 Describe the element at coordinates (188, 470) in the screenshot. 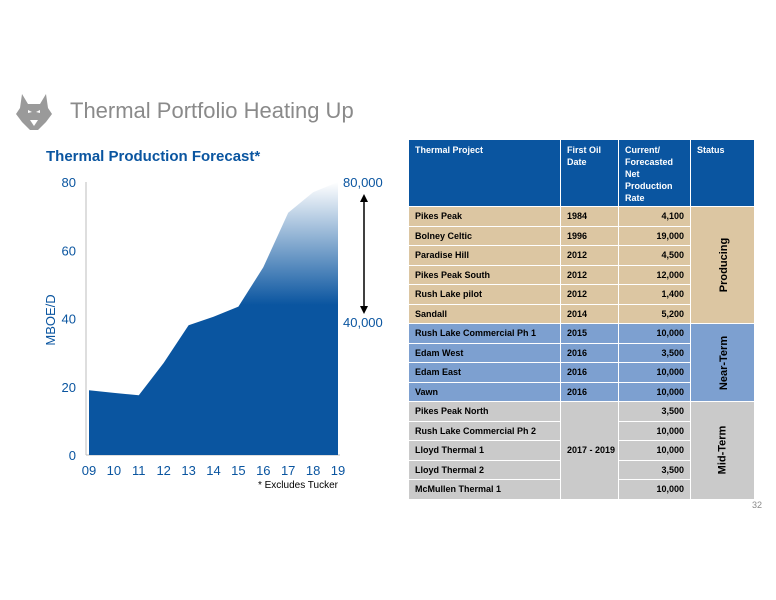

I see `x-tick-label: 13` at that location.